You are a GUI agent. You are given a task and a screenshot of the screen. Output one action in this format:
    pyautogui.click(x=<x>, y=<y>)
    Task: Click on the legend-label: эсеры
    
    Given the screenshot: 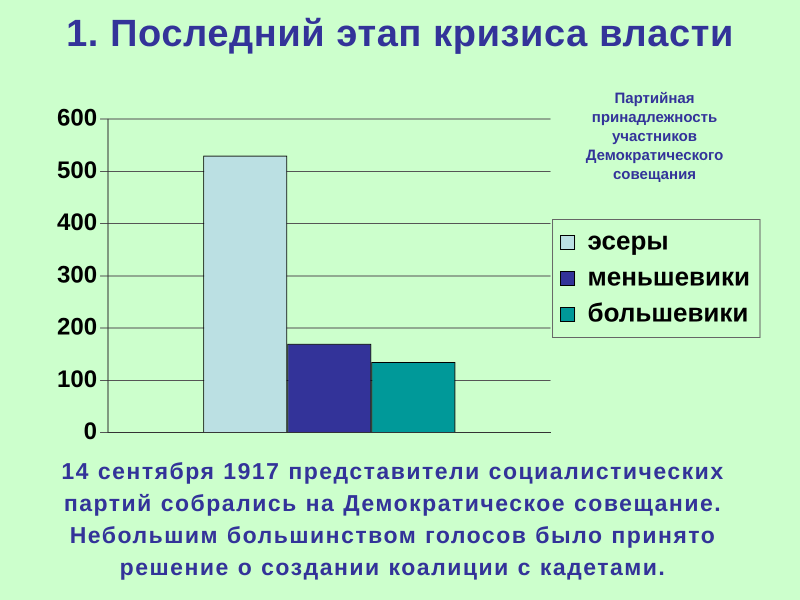 What is the action you would take?
    pyautogui.click(x=628, y=241)
    